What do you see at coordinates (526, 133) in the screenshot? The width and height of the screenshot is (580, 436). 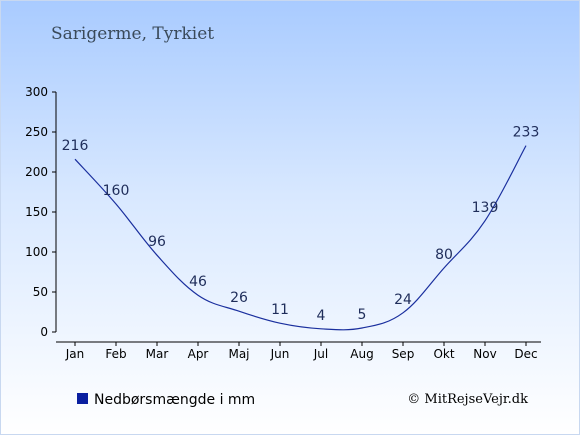 I see `data-label: 233` at bounding box center [526, 133].